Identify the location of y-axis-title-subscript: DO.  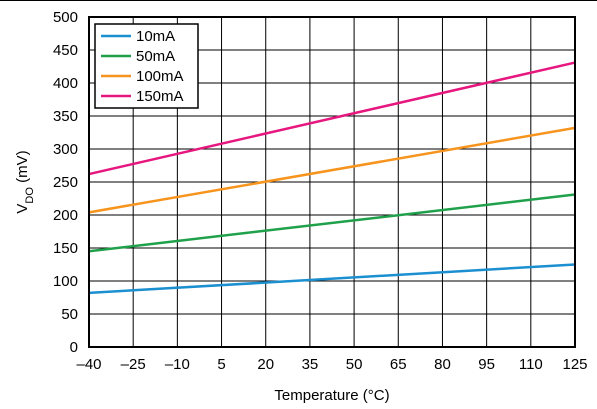
(30, 195).